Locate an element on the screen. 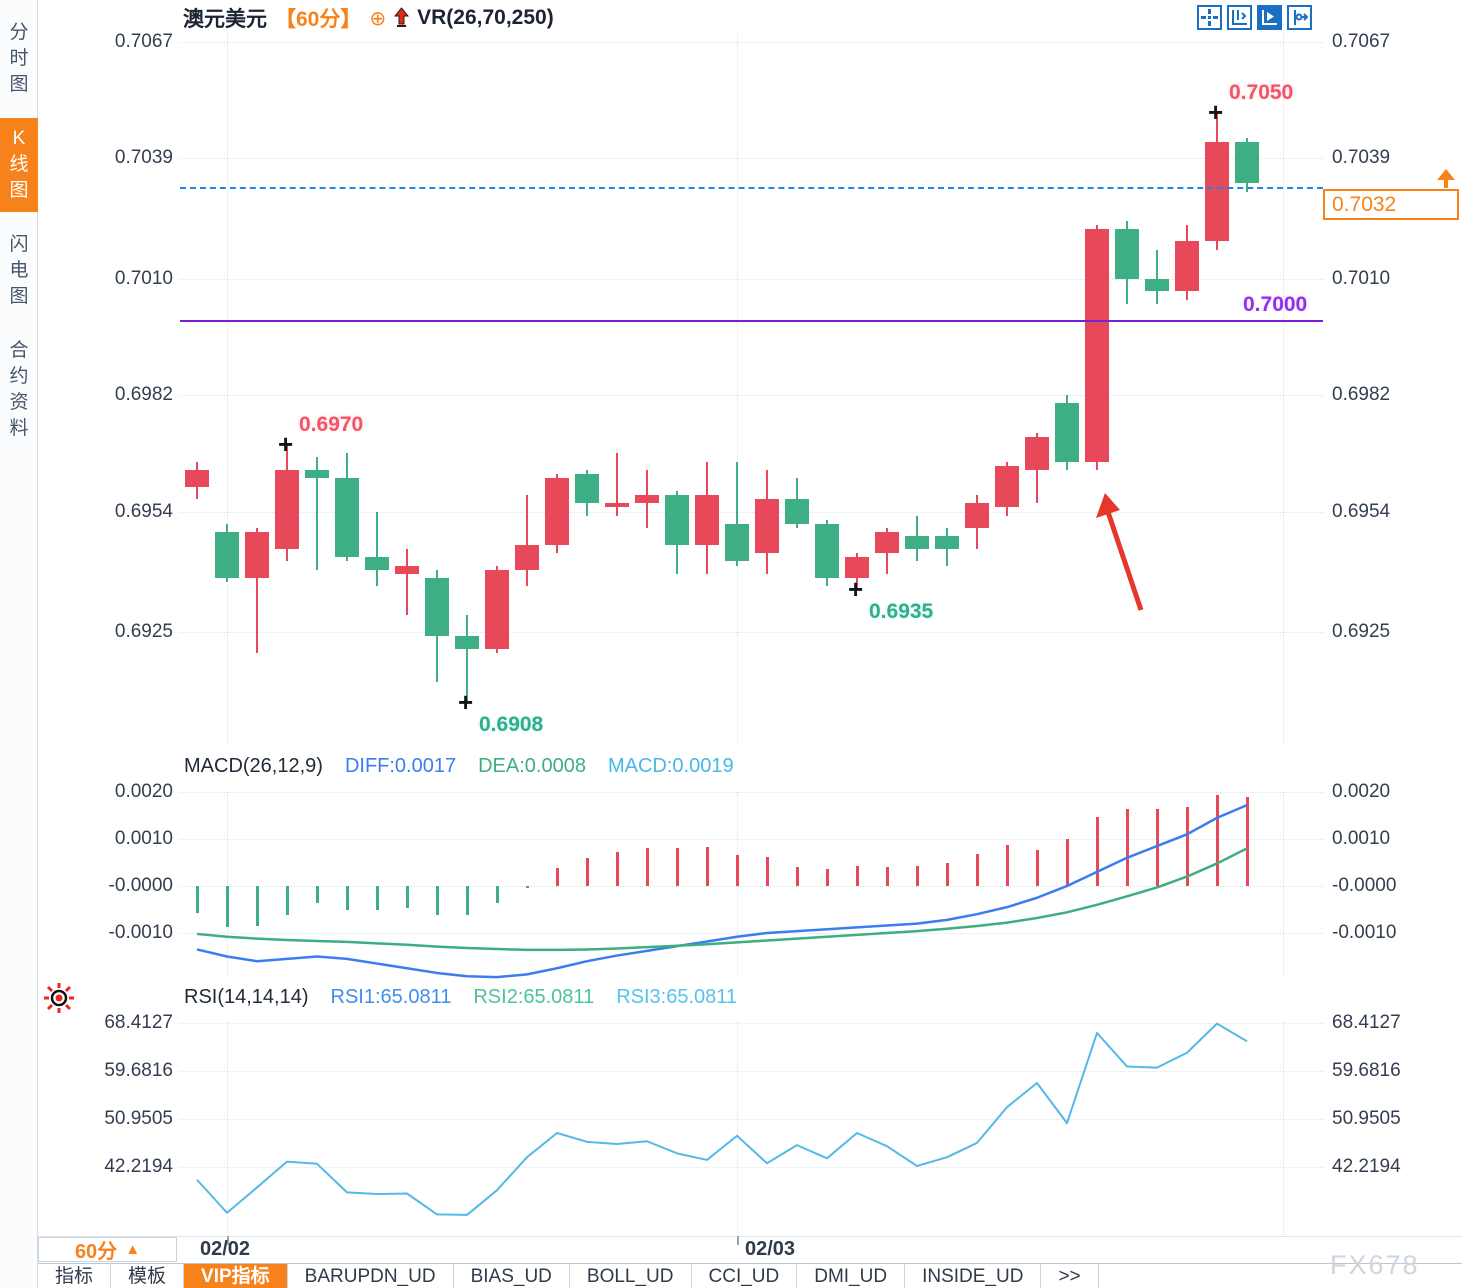  macd-axis-tick-left: -0.0010 is located at coordinates (140, 932).